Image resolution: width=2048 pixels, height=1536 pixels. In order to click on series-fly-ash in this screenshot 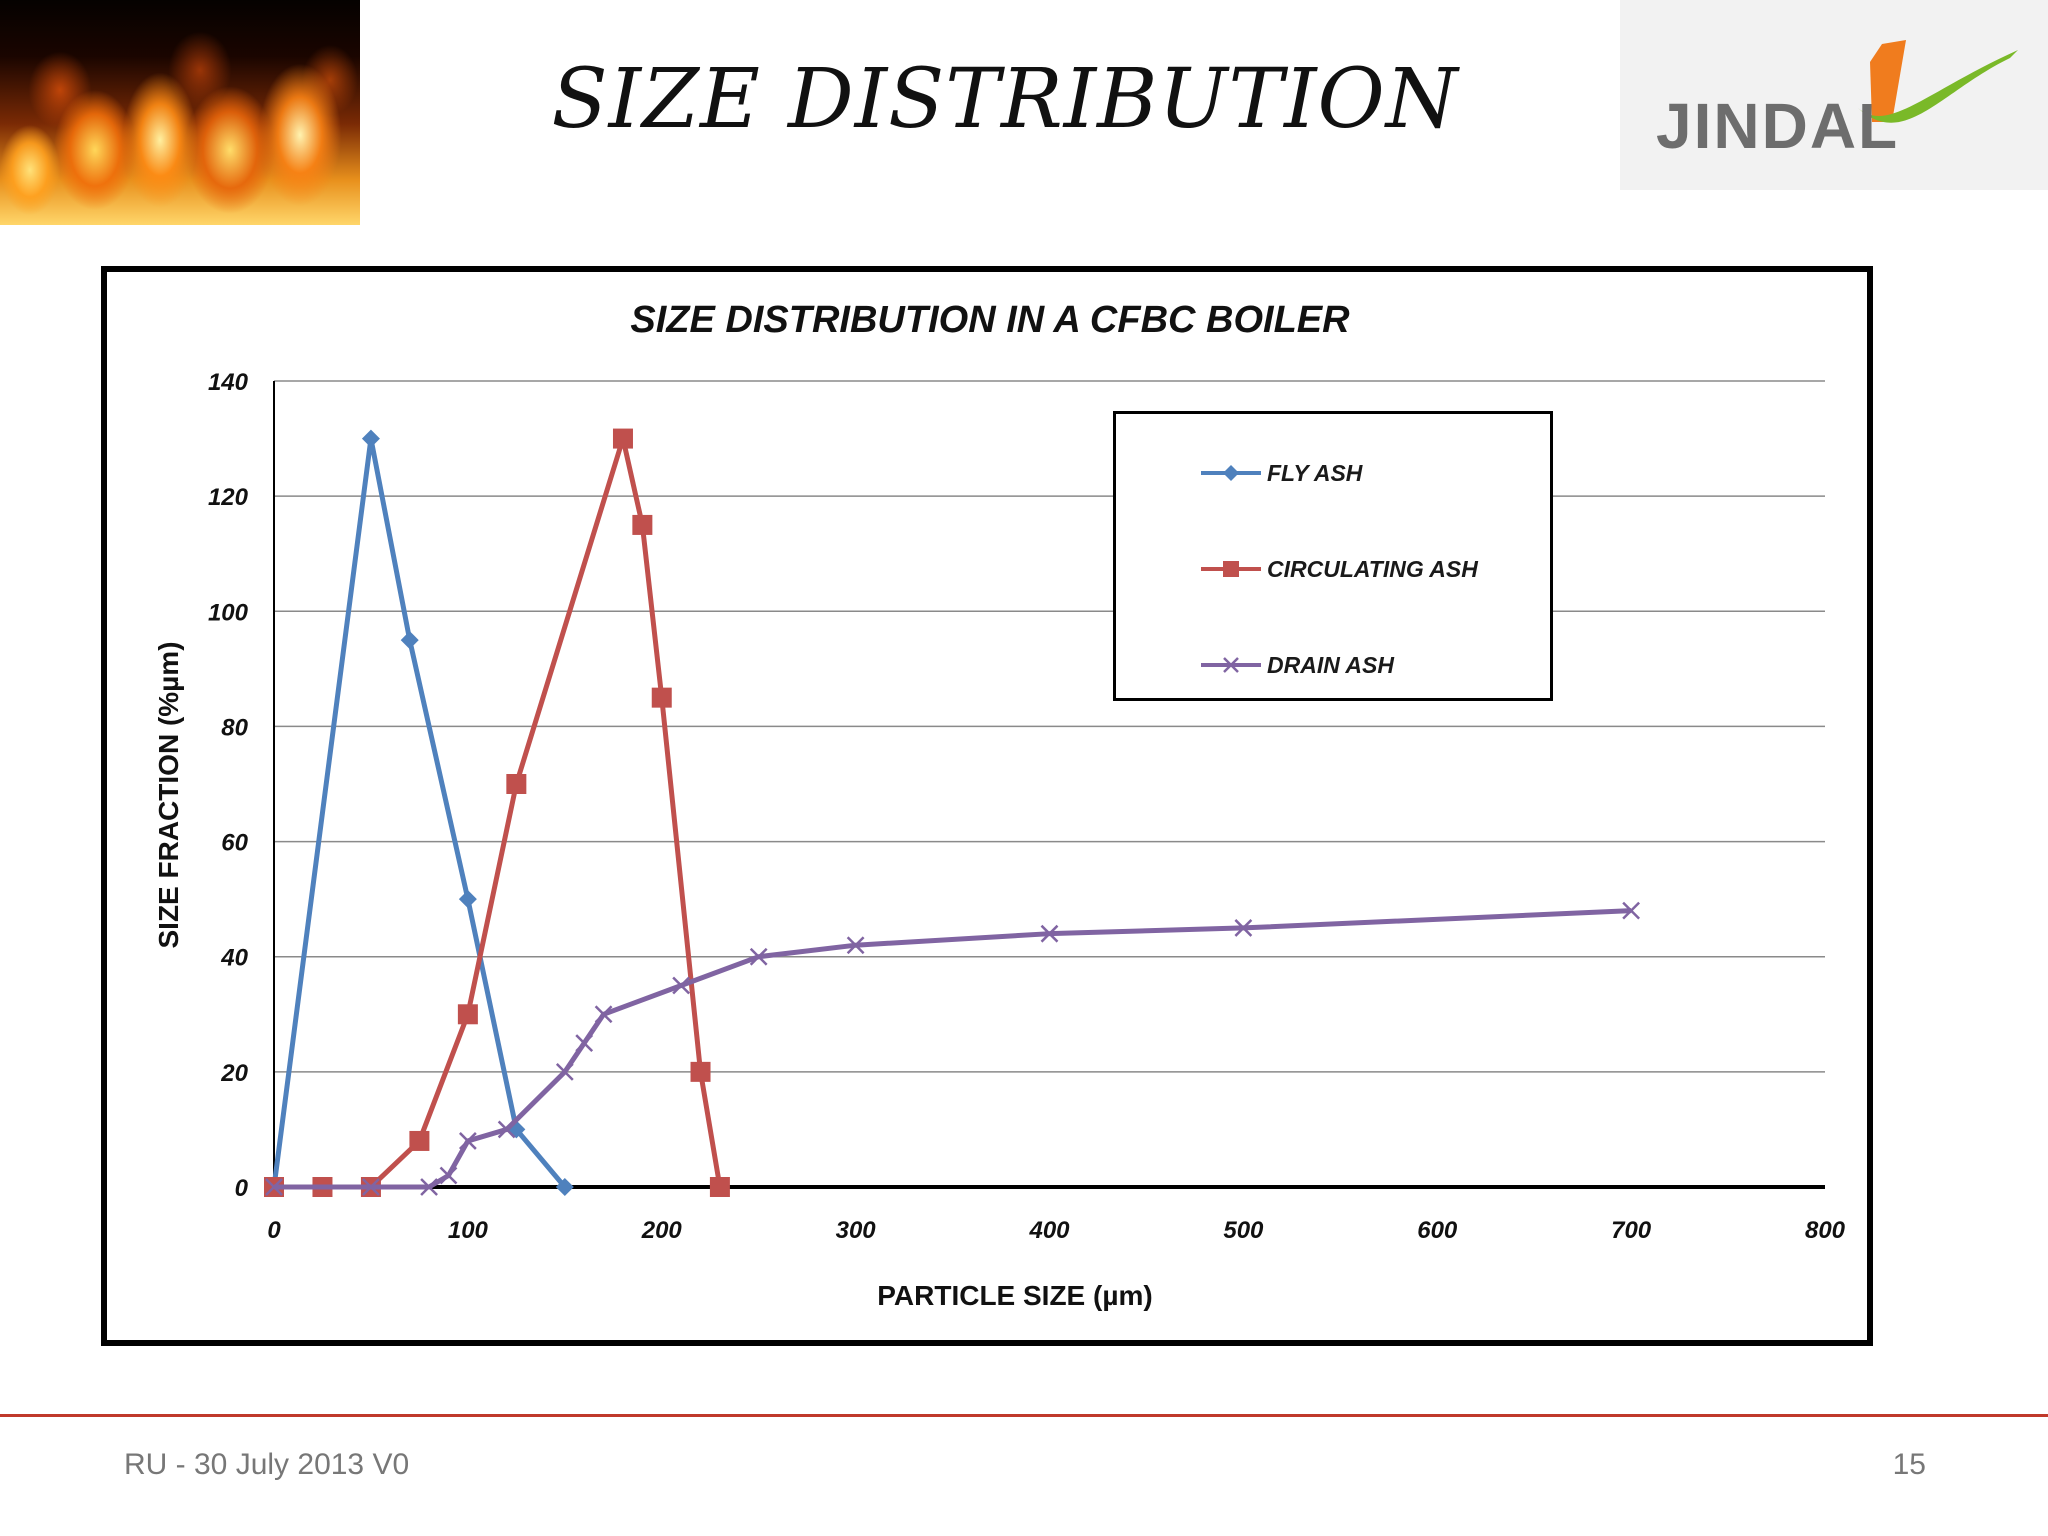, I will do `click(419, 812)`.